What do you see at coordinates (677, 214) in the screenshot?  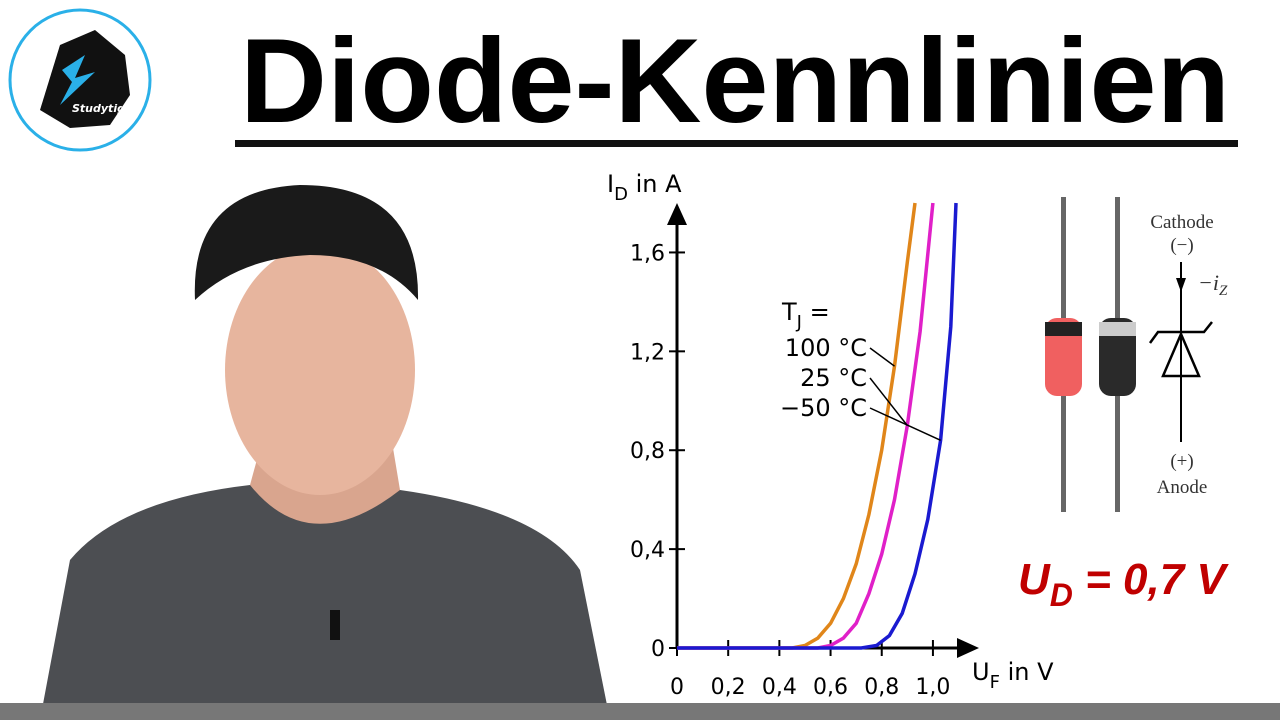 I see `y-axis-arrow` at bounding box center [677, 214].